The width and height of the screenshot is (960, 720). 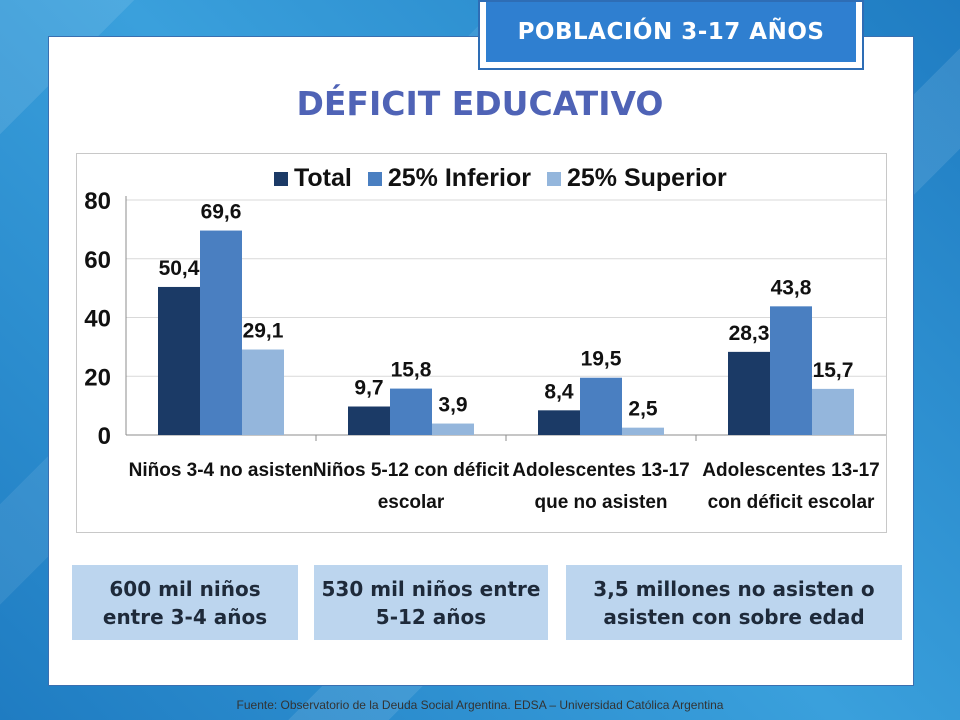 I want to click on bar-value-label: 3,9, so click(x=452, y=405).